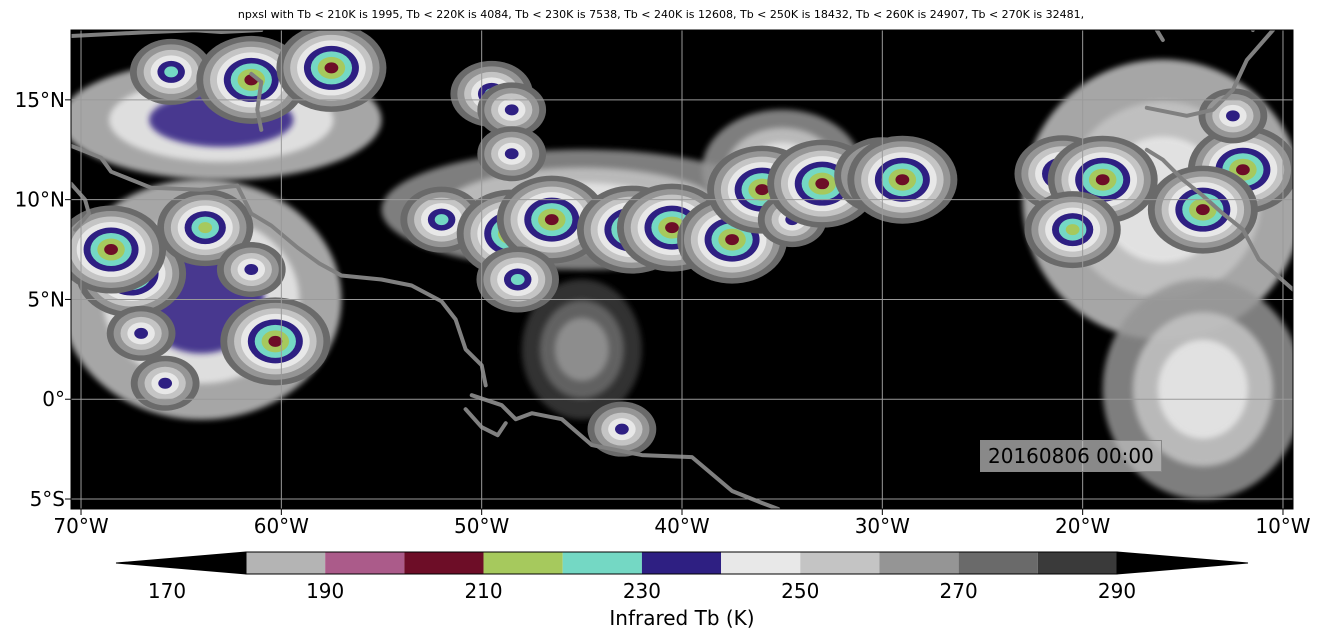 The height and width of the screenshot is (639, 1322). What do you see at coordinates (1182, 563) in the screenshot?
I see `colorbar-extend-high` at bounding box center [1182, 563].